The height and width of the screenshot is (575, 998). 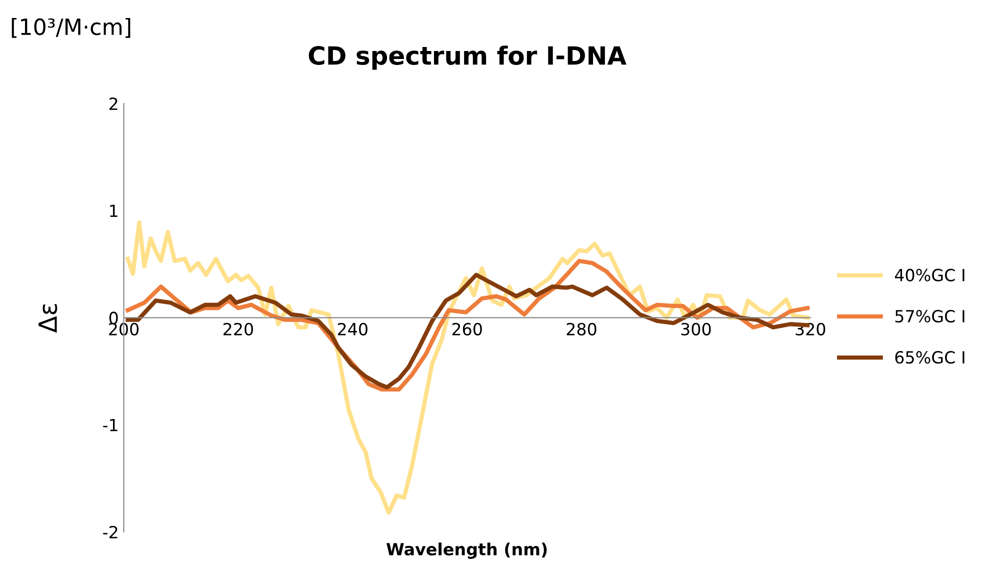 What do you see at coordinates (581, 329) in the screenshot?
I see `x-tick-label: 280` at bounding box center [581, 329].